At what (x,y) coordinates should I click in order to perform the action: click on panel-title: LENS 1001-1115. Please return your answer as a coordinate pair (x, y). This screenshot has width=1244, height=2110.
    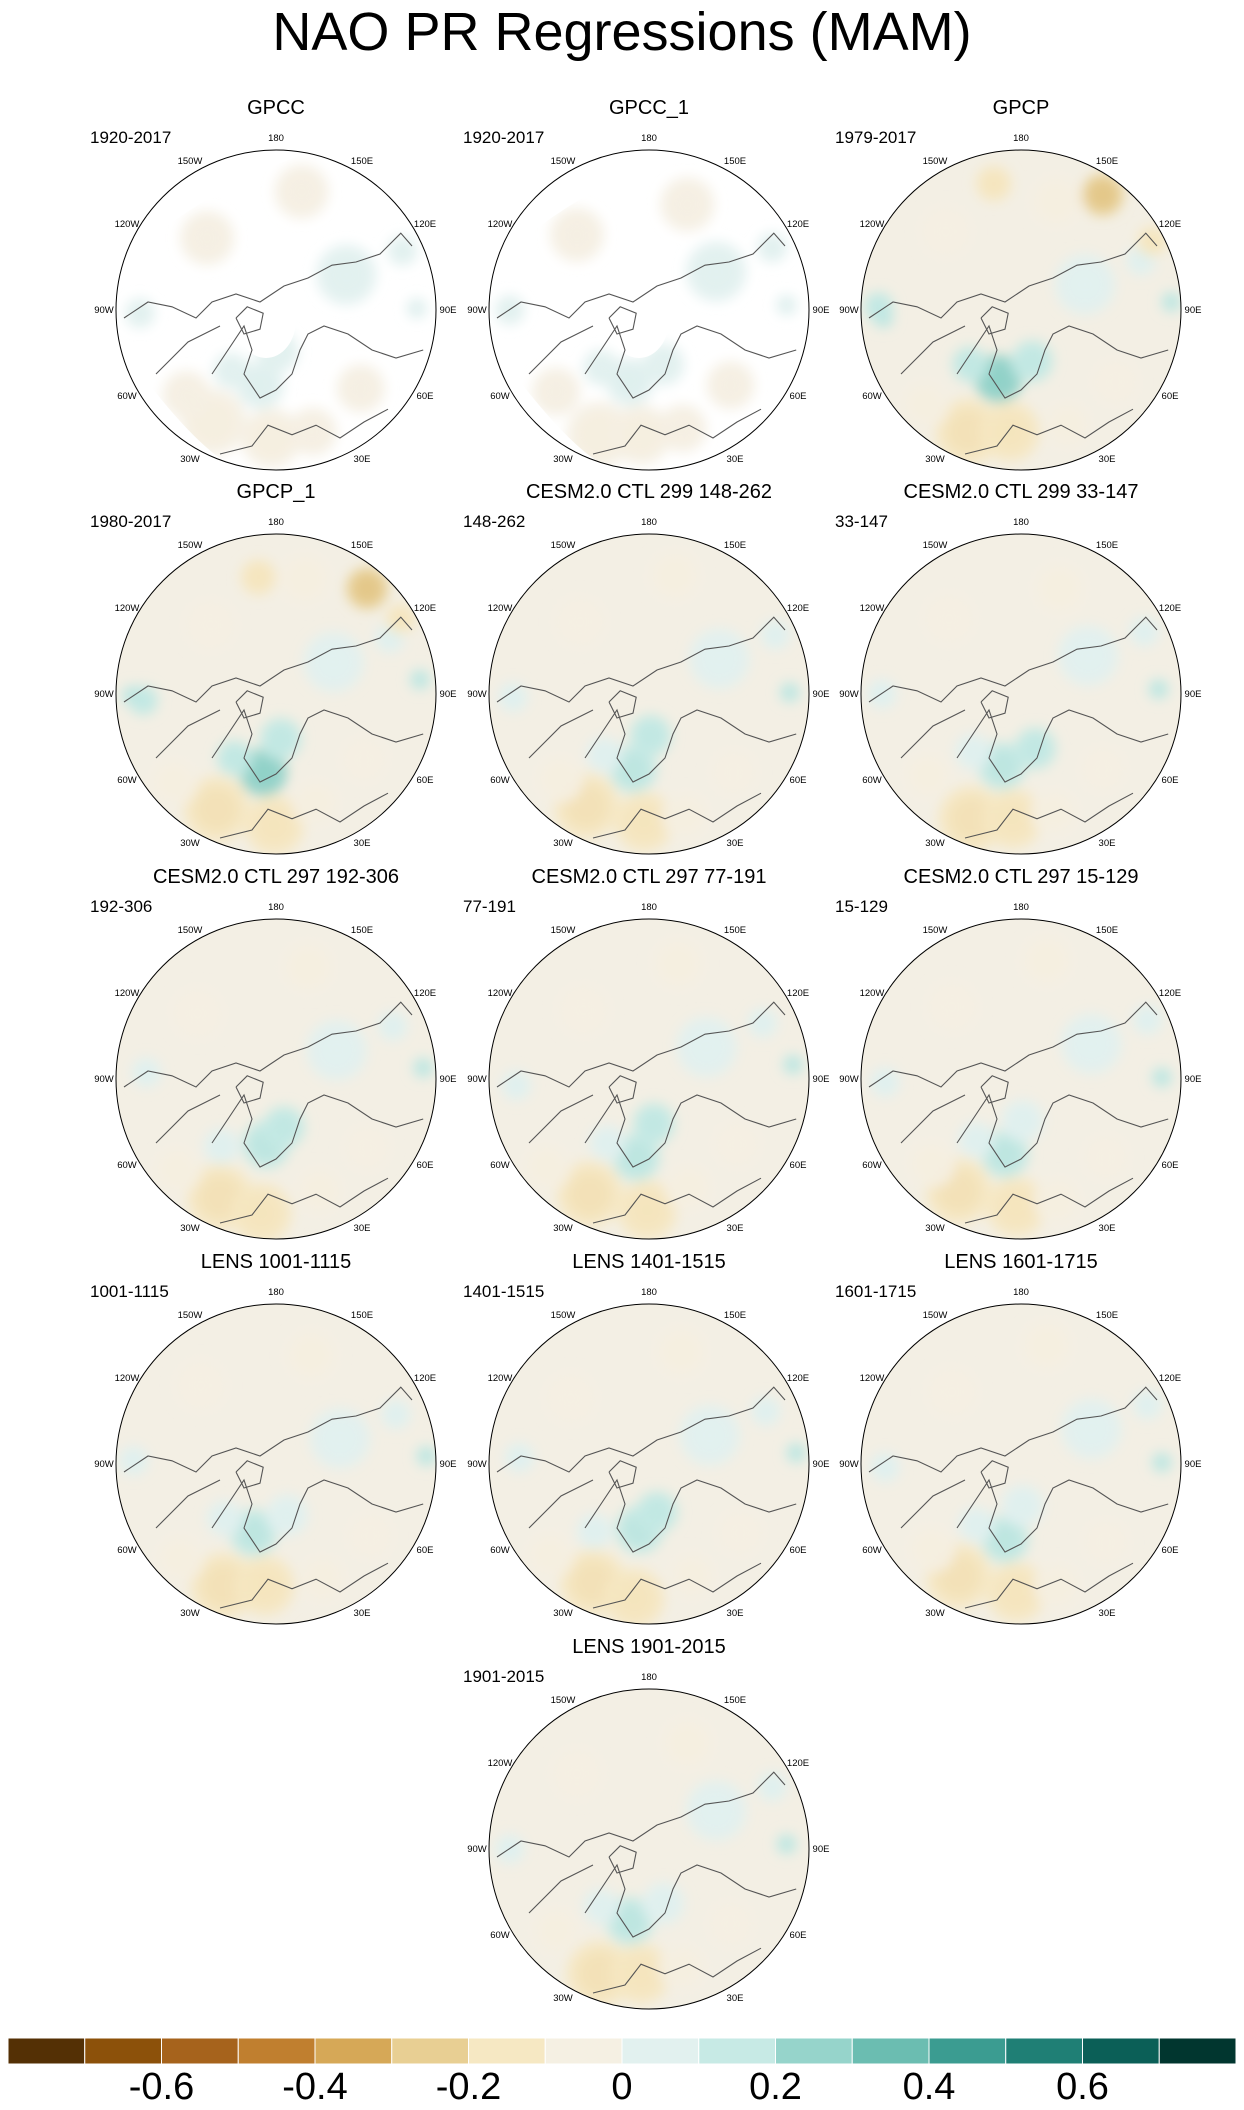
    Looking at the image, I should click on (276, 1262).